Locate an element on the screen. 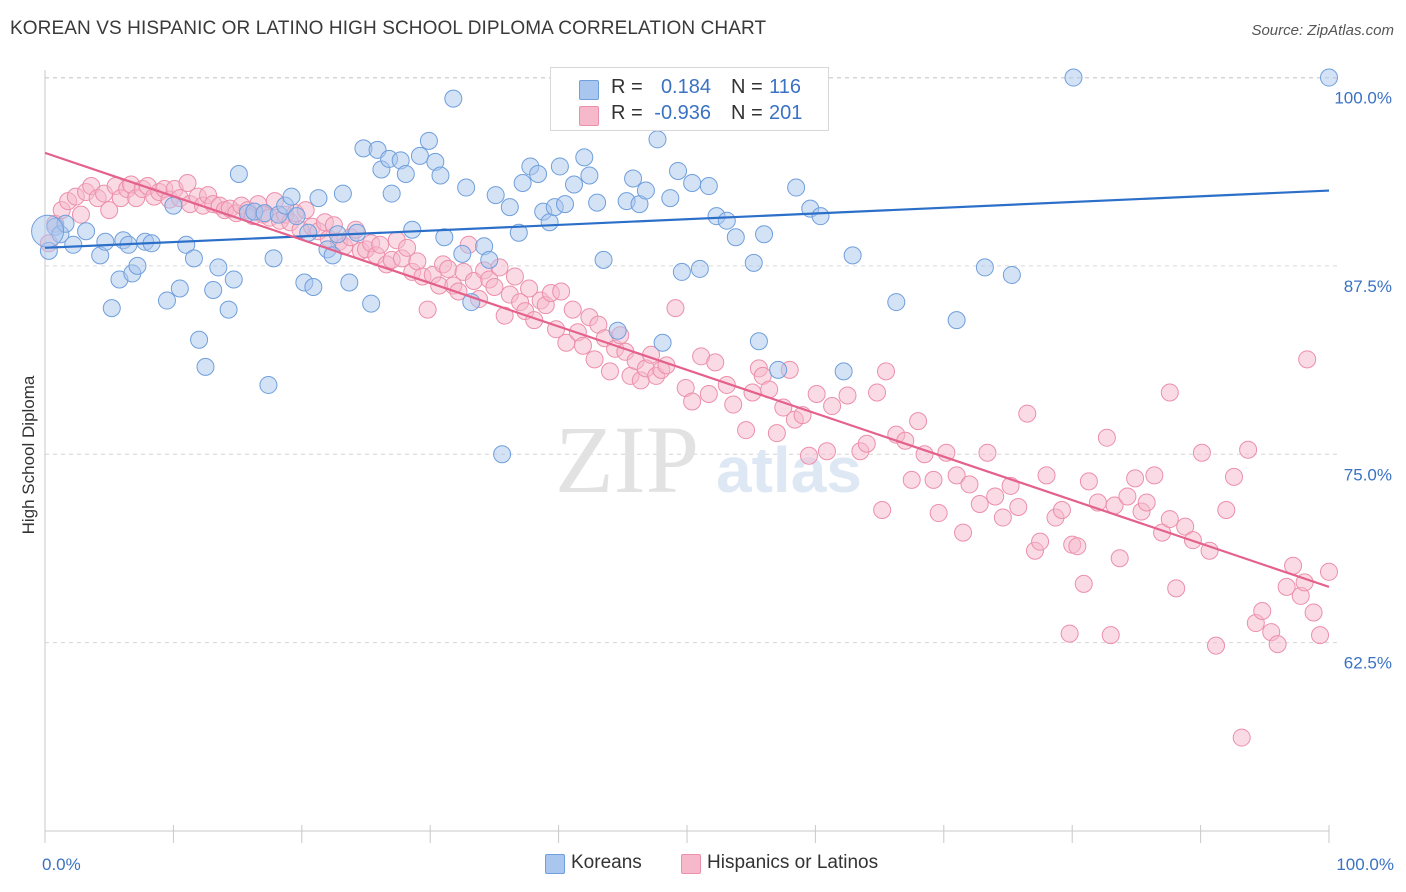 The width and height of the screenshot is (1406, 892). legend-row-koreans: R = 0.184 N = 116 is located at coordinates (689, 90).